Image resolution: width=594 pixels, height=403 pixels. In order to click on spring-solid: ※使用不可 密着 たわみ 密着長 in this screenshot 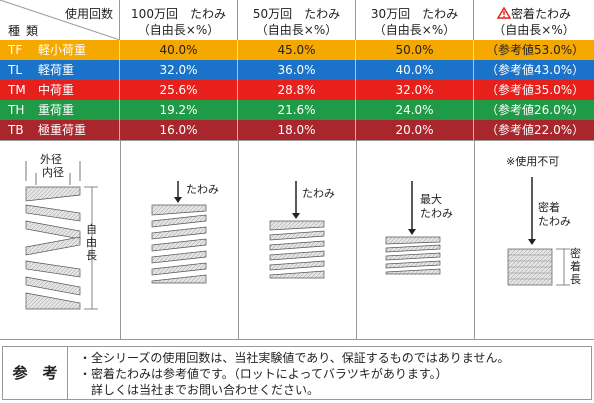, I will do `click(543, 220)`.